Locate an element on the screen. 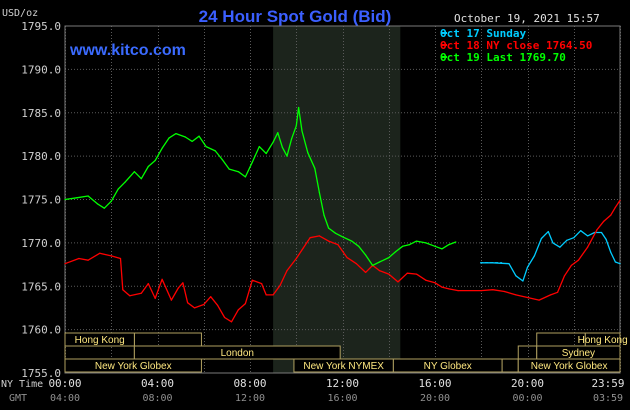 The width and height of the screenshot is (630, 410). x-tick-label-ny: 00:00 is located at coordinates (64, 383).